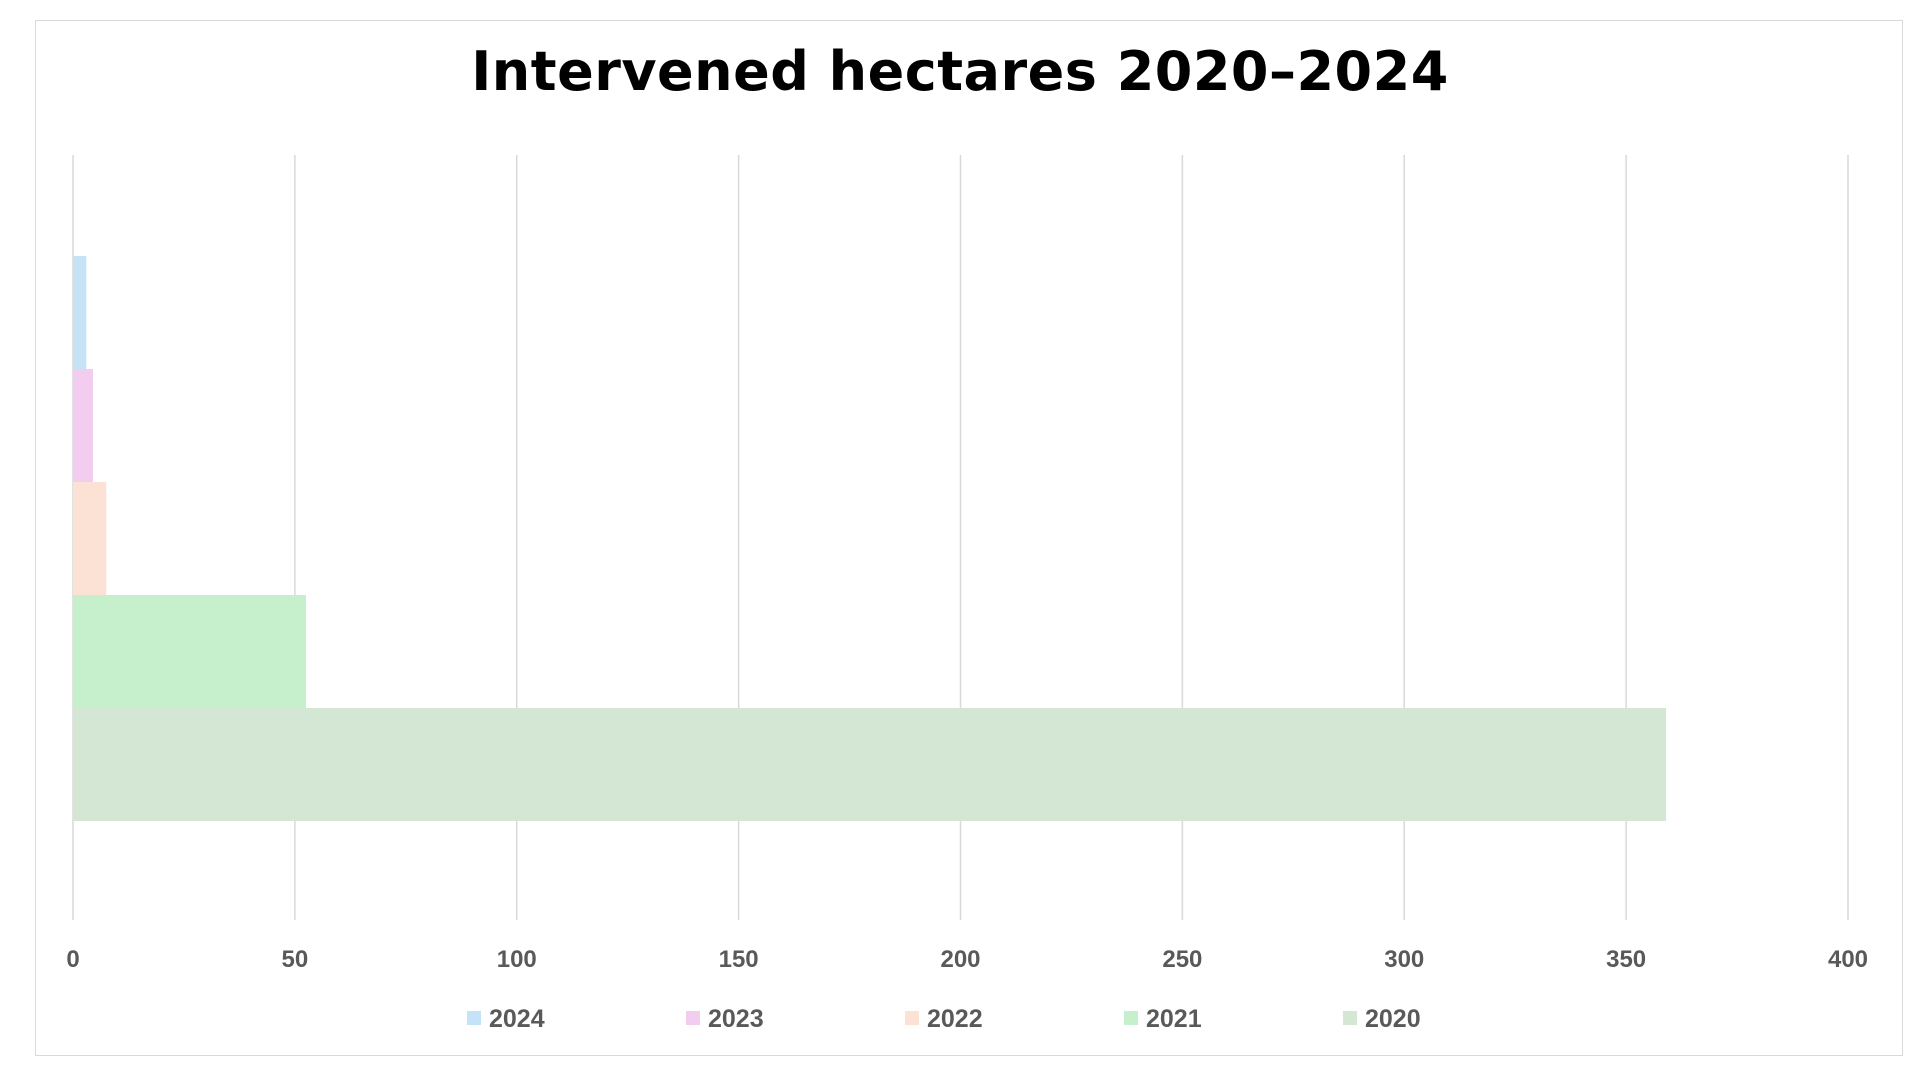 Image resolution: width=1920 pixels, height=1080 pixels. What do you see at coordinates (517, 1019) in the screenshot?
I see `legend-label-2024: 2024` at bounding box center [517, 1019].